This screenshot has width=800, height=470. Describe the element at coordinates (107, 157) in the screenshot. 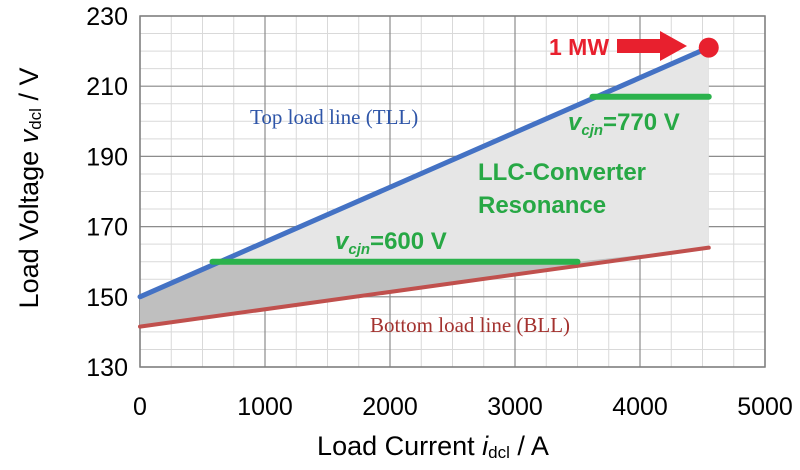

I see `y-tick-label: 190` at that location.